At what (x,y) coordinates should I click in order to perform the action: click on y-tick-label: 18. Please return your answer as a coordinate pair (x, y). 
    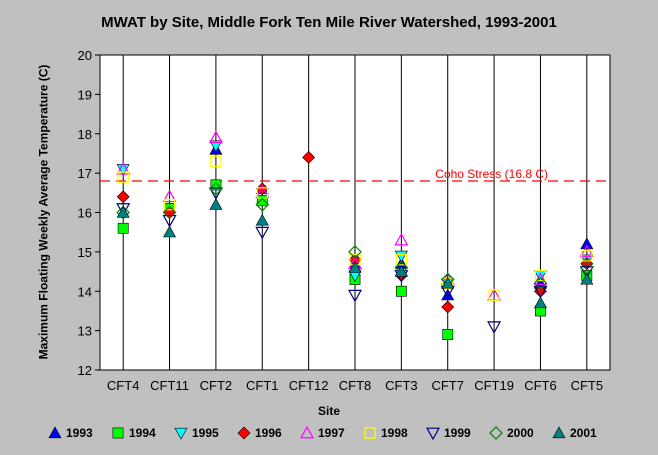
    Looking at the image, I should click on (85, 134).